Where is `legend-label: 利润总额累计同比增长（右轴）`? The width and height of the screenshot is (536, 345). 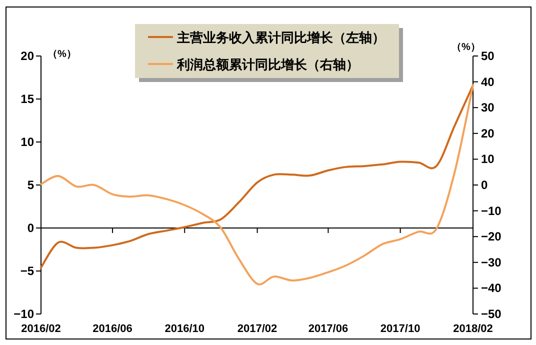
legend-label: 利润总额累计同比增长（右轴） is located at coordinates (267, 64).